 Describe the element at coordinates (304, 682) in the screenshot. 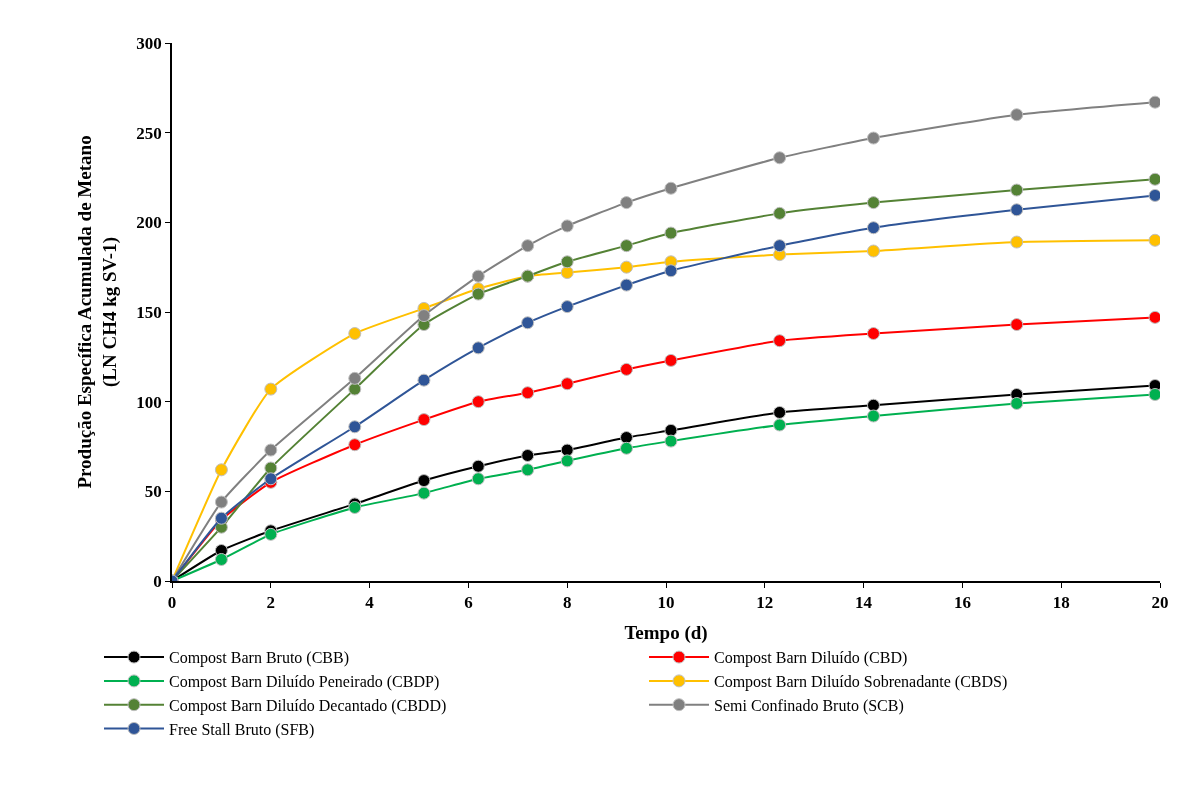

I see `legend-label: Compost Barn Diluído Peneirado (CBDP)` at that location.